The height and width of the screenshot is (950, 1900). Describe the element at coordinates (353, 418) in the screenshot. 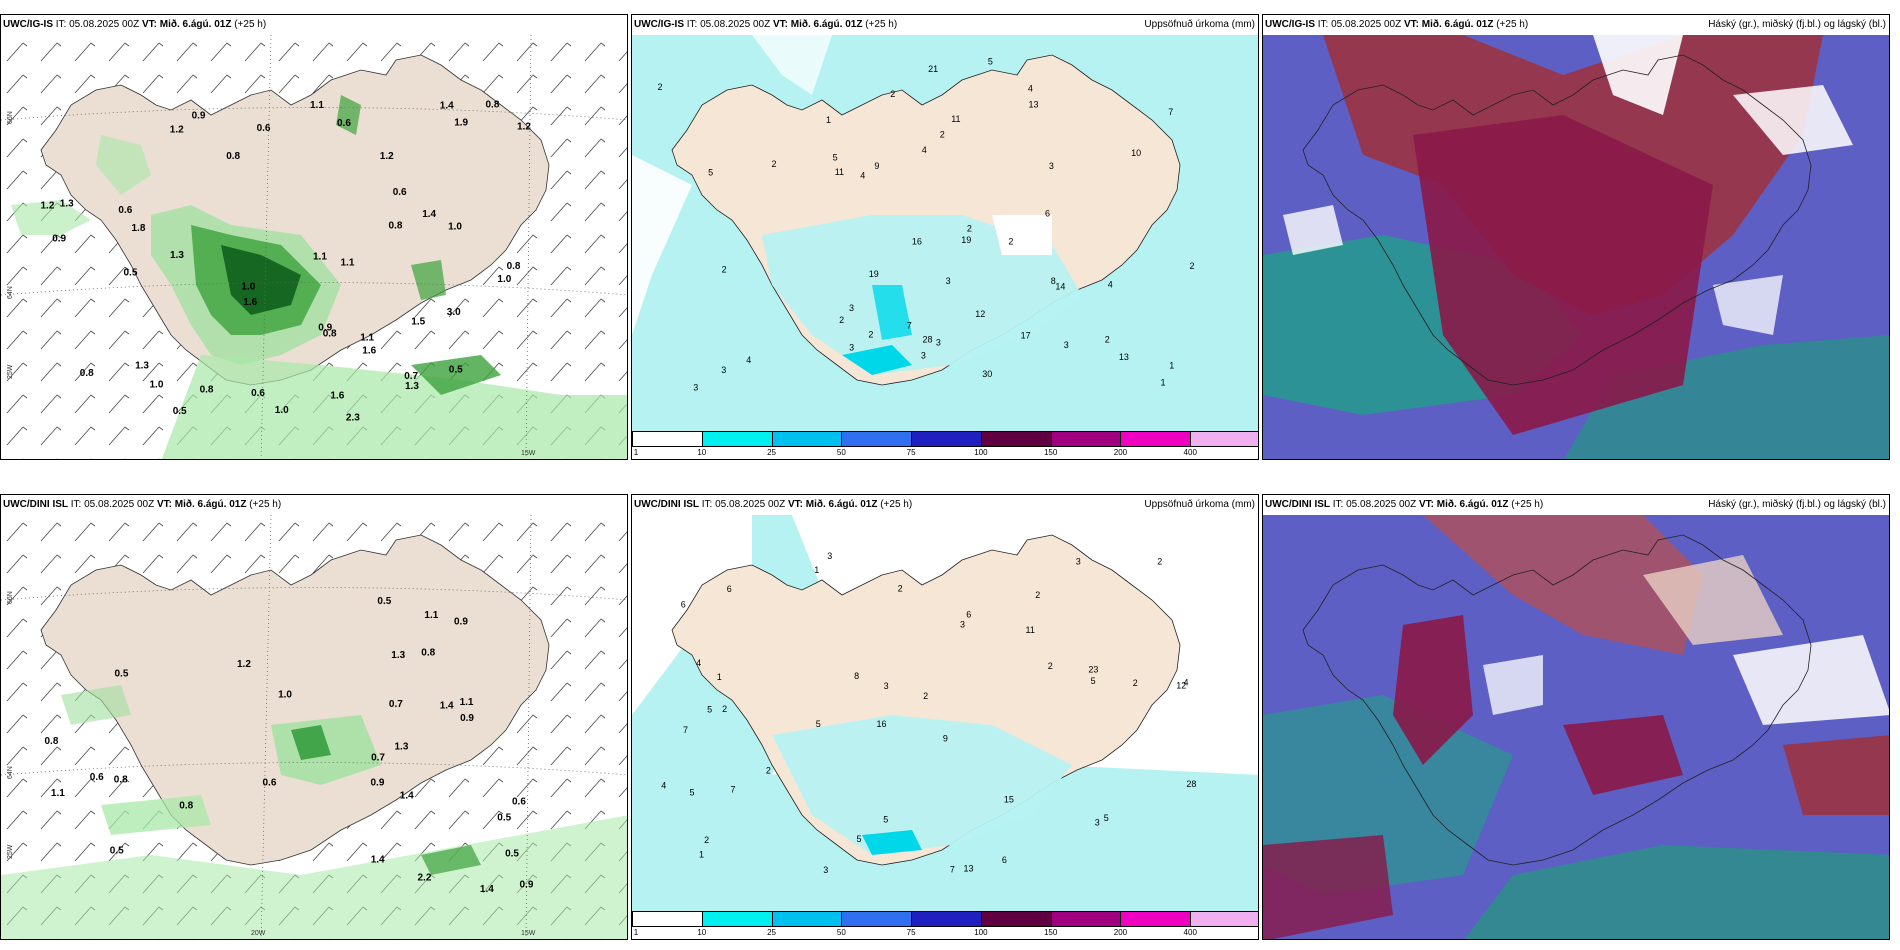

I see `precip-value-label: 2.3` at that location.